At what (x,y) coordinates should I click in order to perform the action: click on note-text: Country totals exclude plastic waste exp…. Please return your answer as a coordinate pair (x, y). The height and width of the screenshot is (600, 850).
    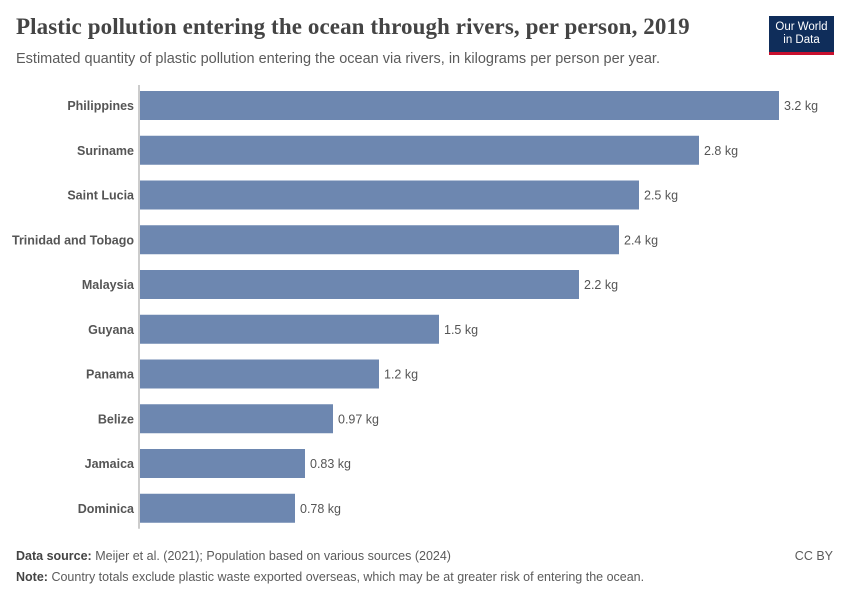
    Looking at the image, I should click on (348, 577).